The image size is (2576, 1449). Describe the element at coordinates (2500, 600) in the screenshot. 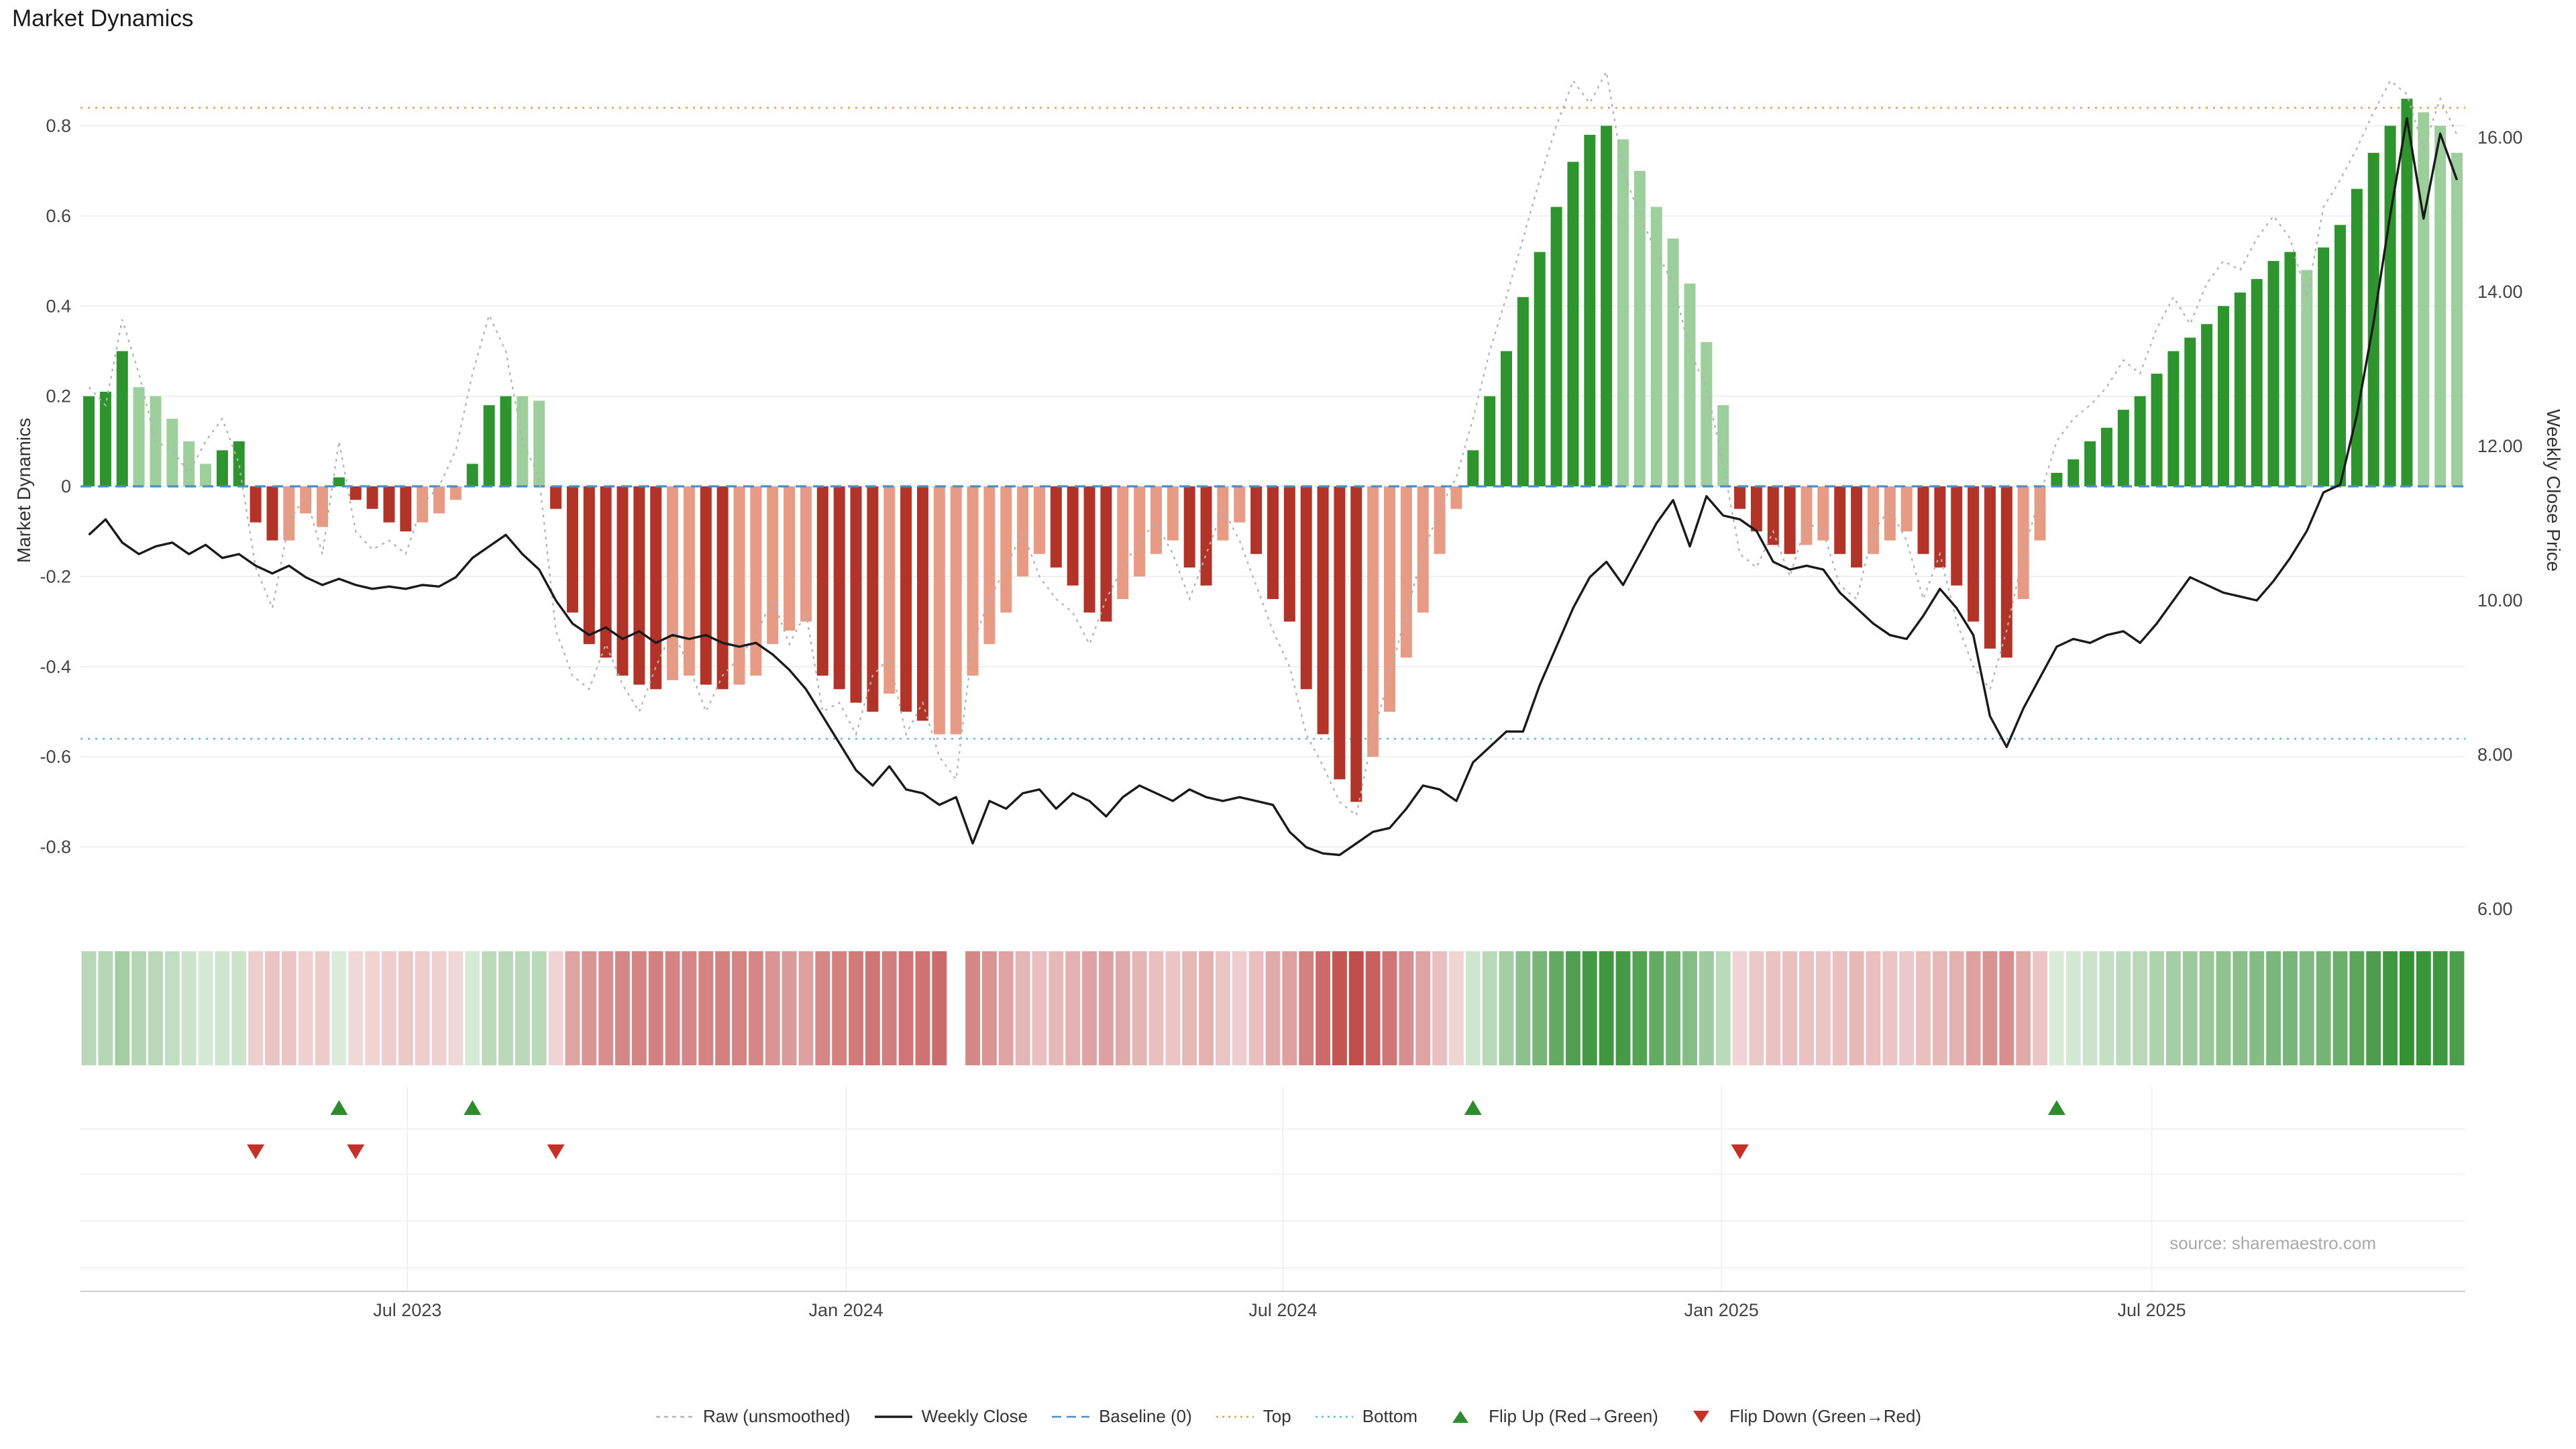

I see `right-tick-label: 10.00` at that location.